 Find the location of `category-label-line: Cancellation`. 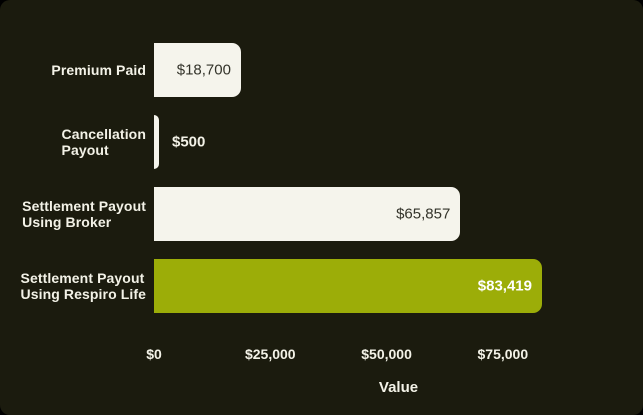

category-label-line: Cancellation is located at coordinates (103, 133).